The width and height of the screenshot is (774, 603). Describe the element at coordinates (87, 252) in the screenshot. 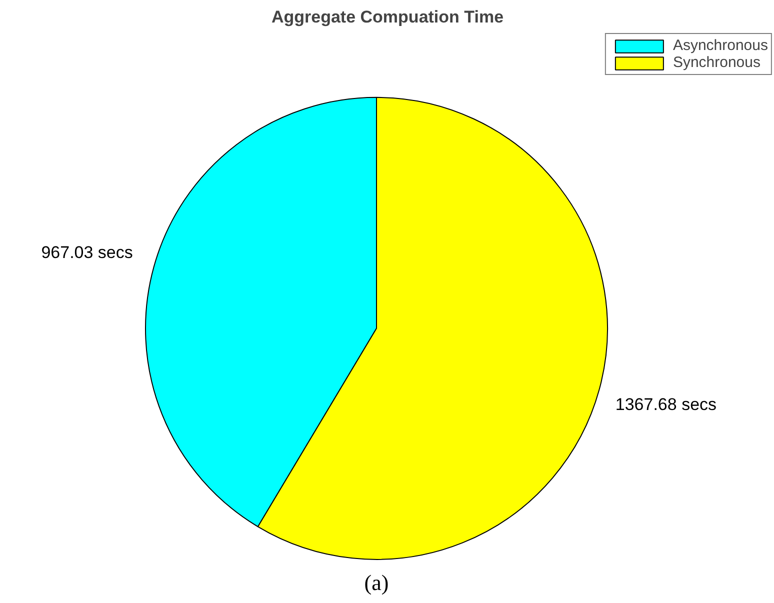

I see `data-label: 967.03 secs` at that location.